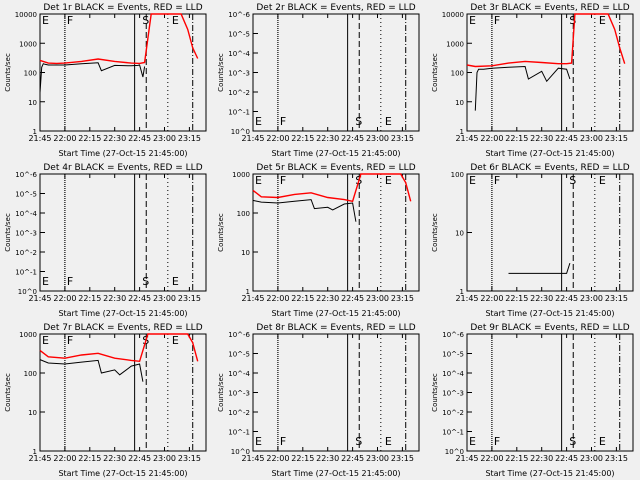 The image size is (640, 480). I want to click on chart-title: Det 5r BLACK = Events, RED = LLD, so click(335, 168).